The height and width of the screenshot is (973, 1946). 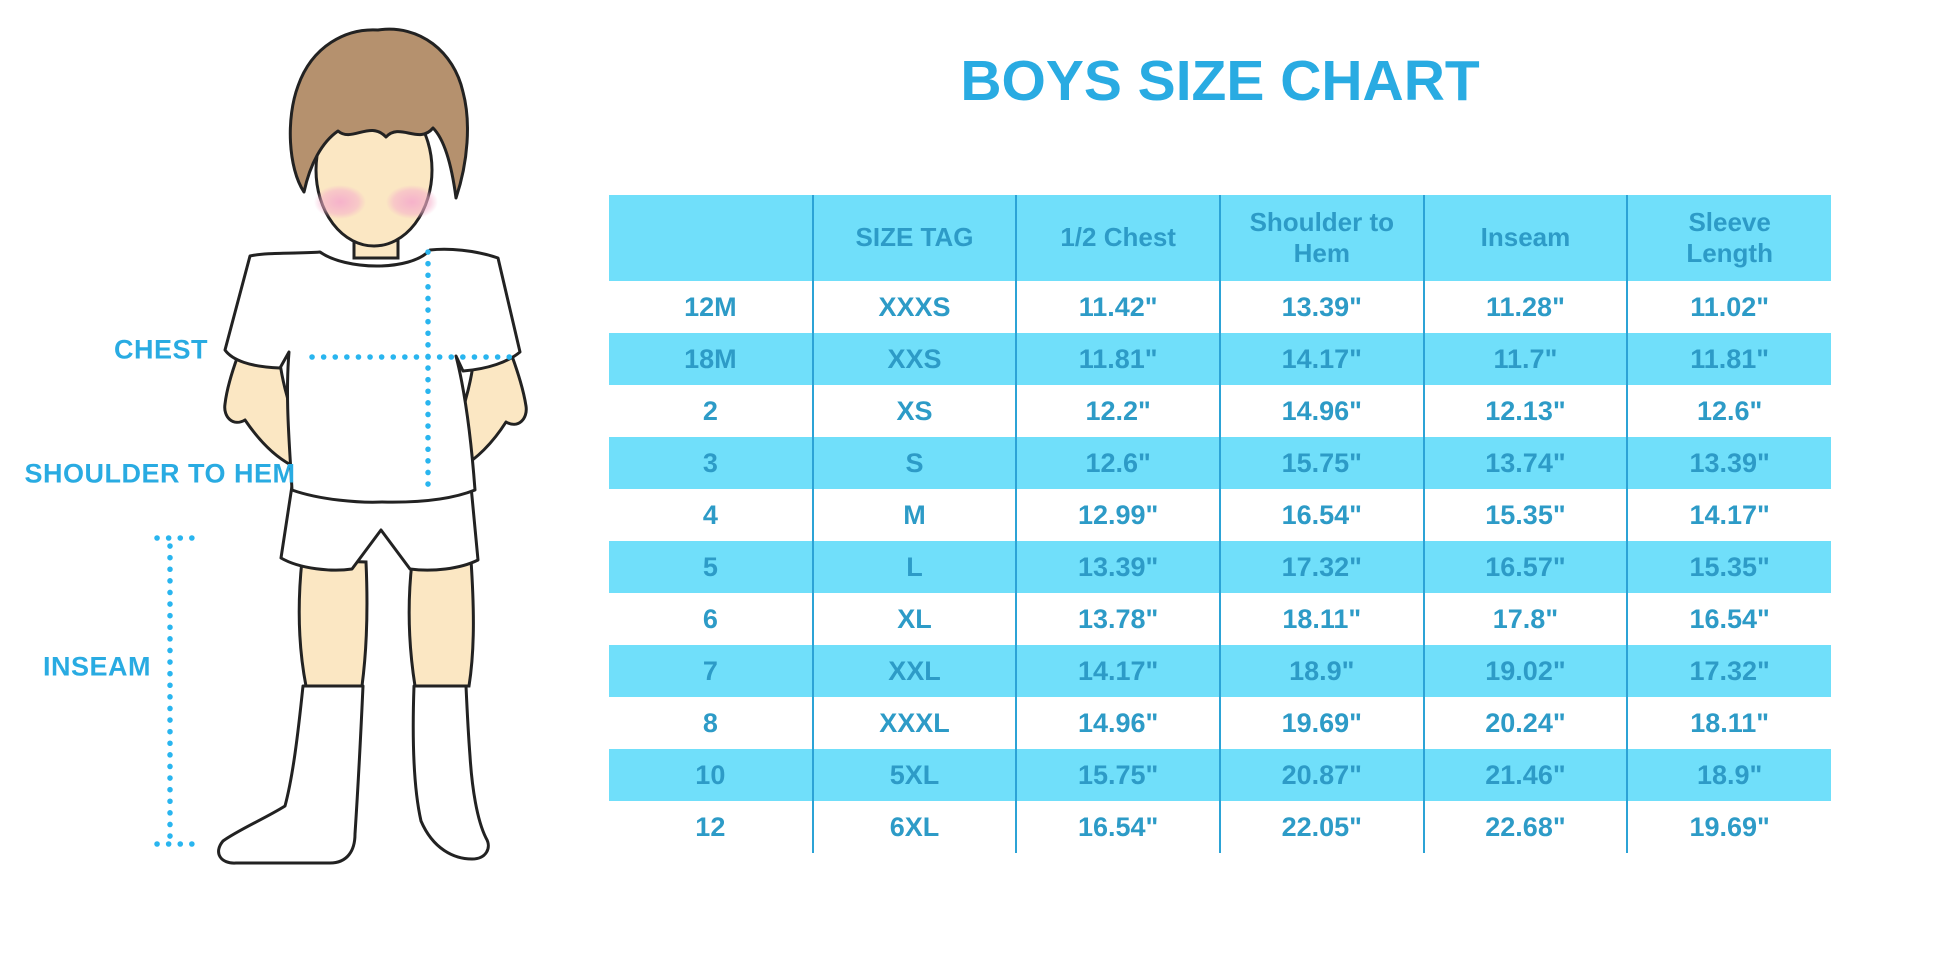 What do you see at coordinates (914, 411) in the screenshot?
I see `size-cell: XS` at bounding box center [914, 411].